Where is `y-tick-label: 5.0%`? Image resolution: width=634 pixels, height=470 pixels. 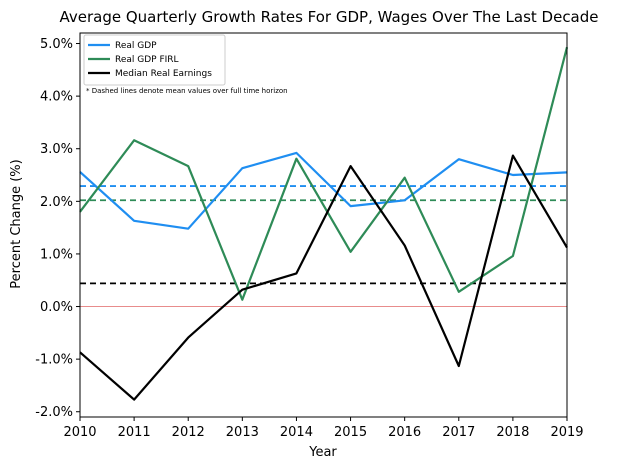 y-tick-label: 5.0% is located at coordinates (56, 44).